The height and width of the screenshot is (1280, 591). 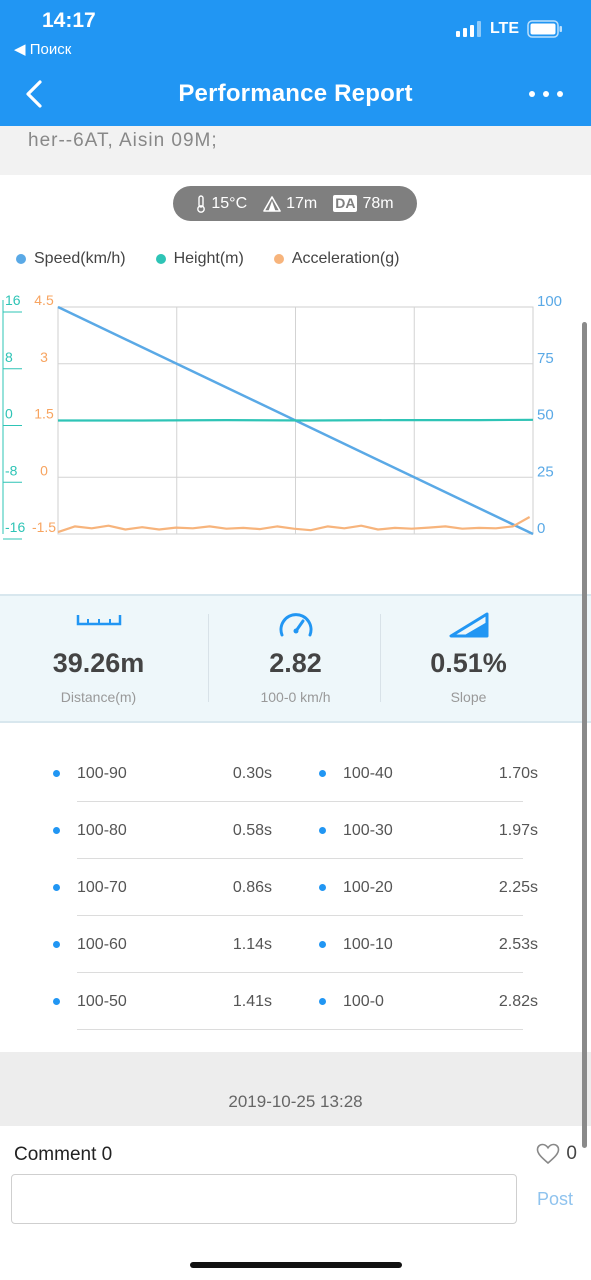 I want to click on vehicle-model-text: her--6AT, Aisin 09M;, so click(x=123, y=140).